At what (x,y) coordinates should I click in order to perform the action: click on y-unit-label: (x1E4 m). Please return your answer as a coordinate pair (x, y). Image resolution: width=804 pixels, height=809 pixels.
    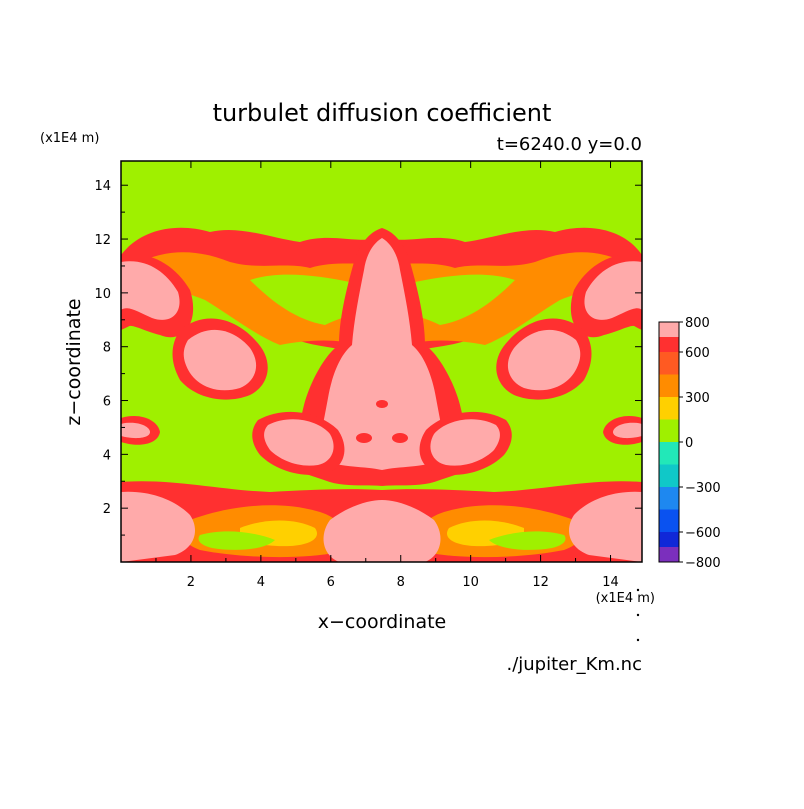
    Looking at the image, I should click on (69, 138).